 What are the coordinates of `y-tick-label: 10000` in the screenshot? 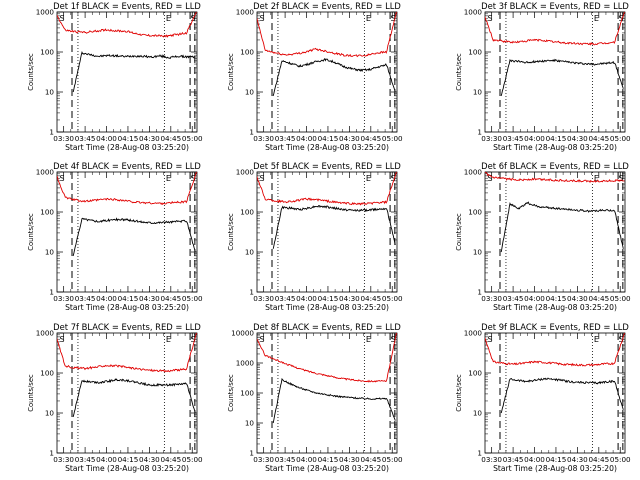 It's located at (242, 333).